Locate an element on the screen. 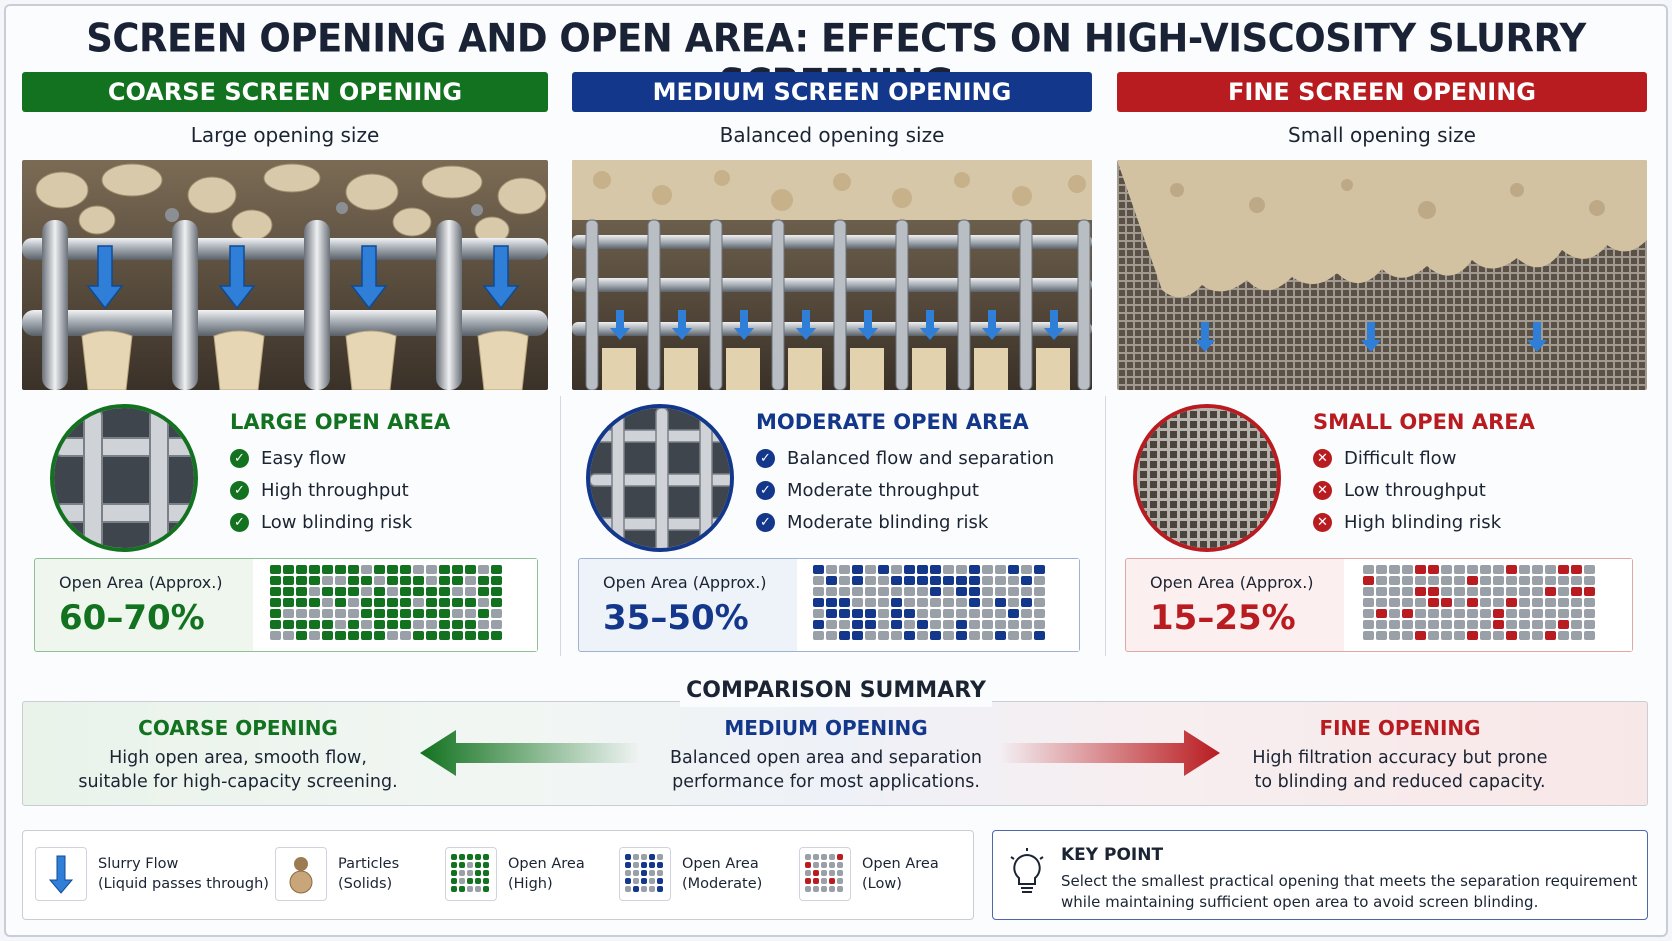  coarse-mesh-closeup is located at coordinates (124, 478).